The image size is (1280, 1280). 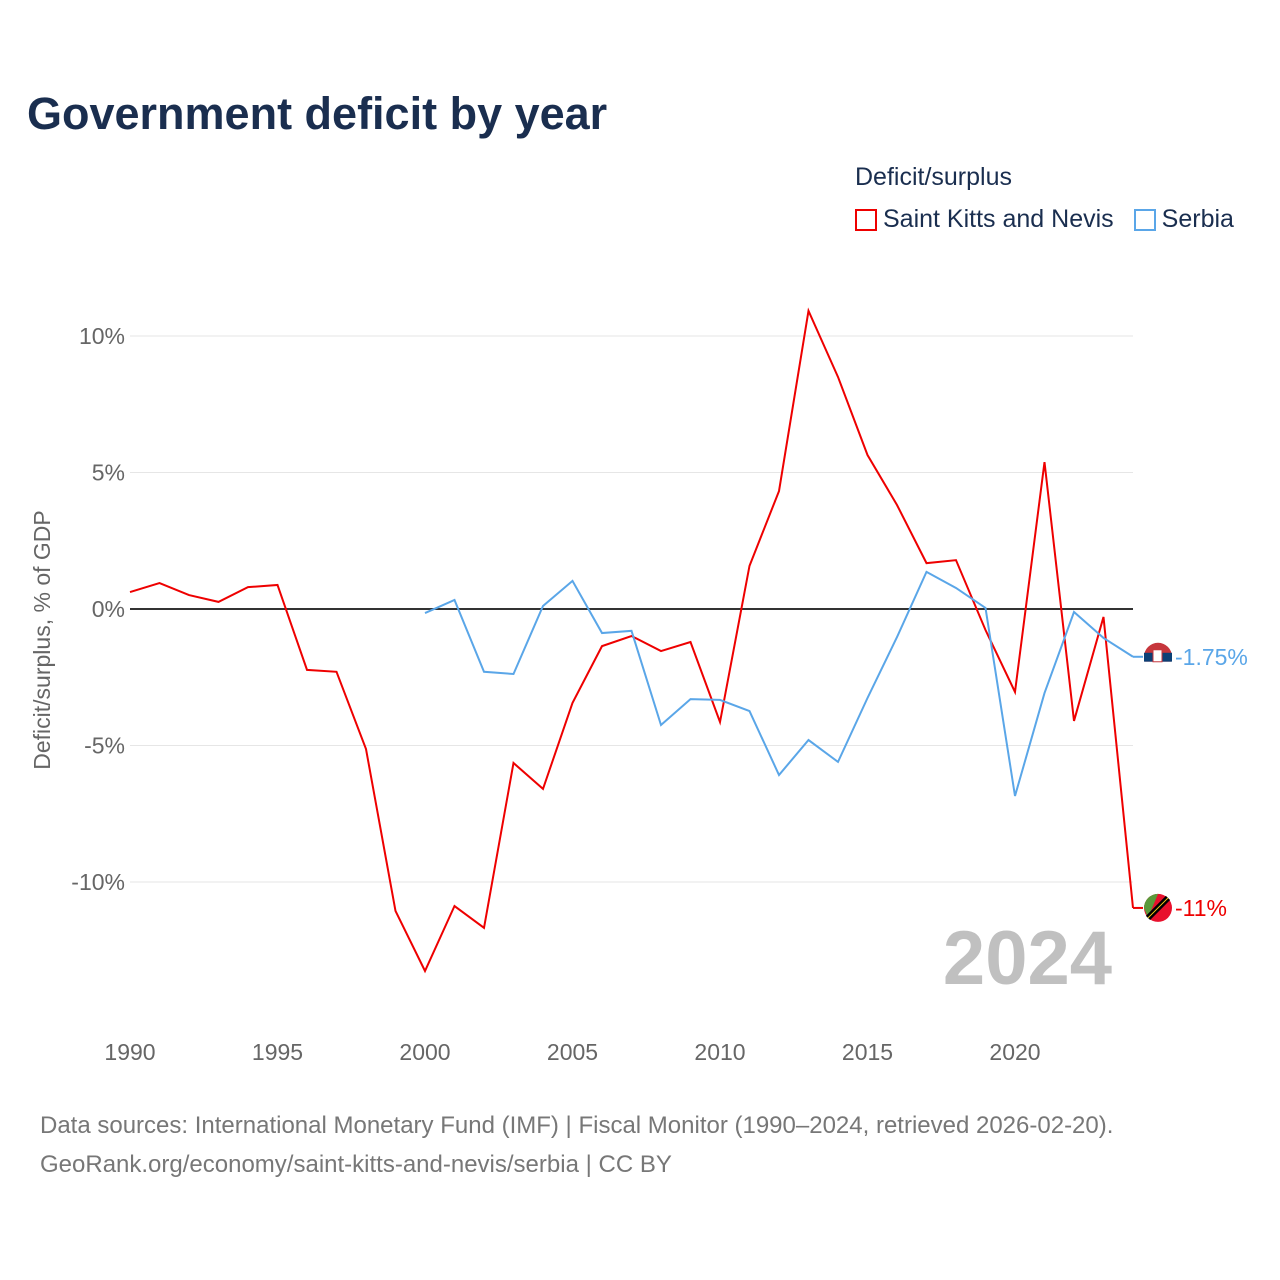 What do you see at coordinates (1197, 219) in the screenshot?
I see `legend-label: Serbia` at bounding box center [1197, 219].